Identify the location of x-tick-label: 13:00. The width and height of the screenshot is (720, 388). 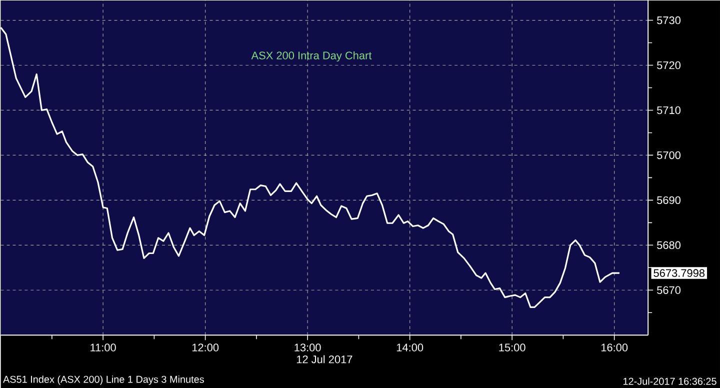
(307, 348).